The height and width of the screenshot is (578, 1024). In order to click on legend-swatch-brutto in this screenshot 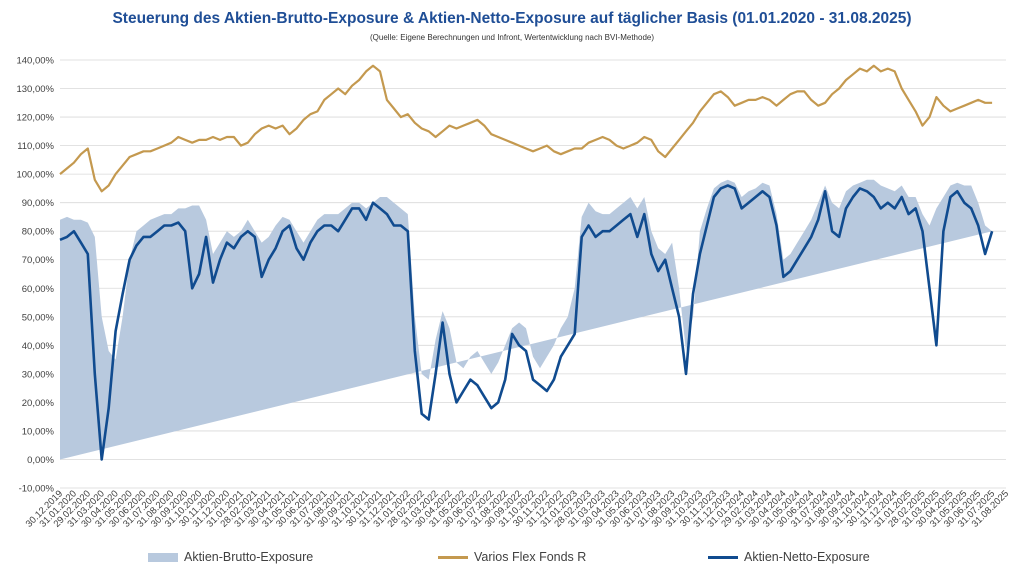, I will do `click(163, 557)`.